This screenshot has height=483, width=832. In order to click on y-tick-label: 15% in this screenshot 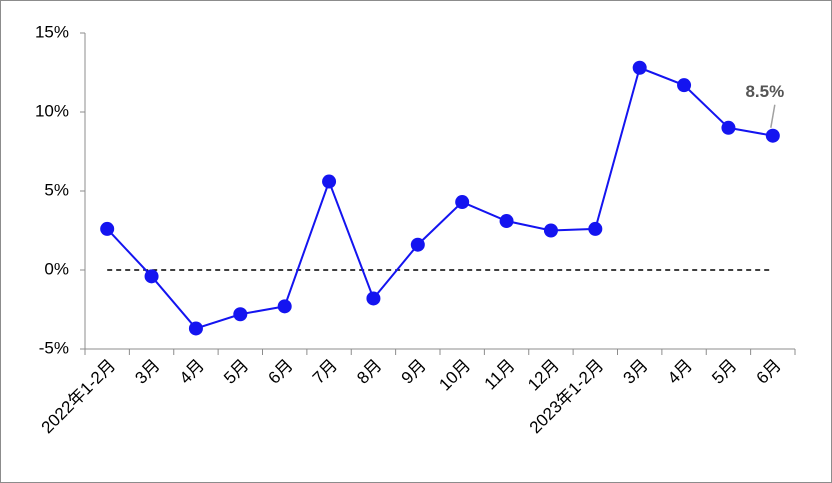, I will do `click(52, 31)`.